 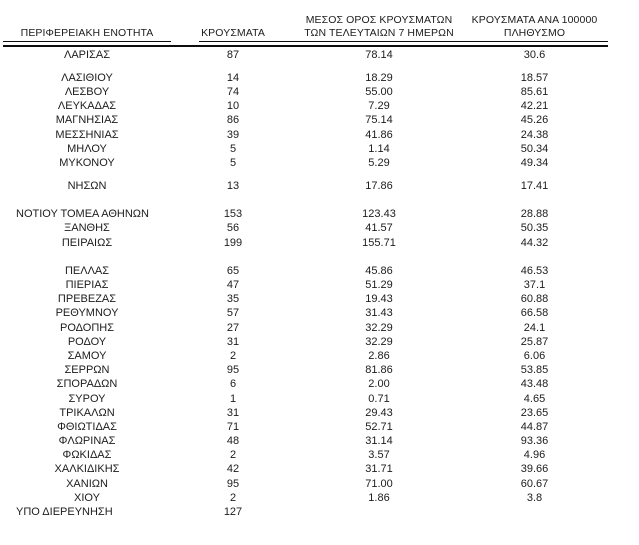 I want to click on table-row: ΜΕΣΣΗΝΙΑΣ 39 41.86 24.38, so click(x=305, y=135).